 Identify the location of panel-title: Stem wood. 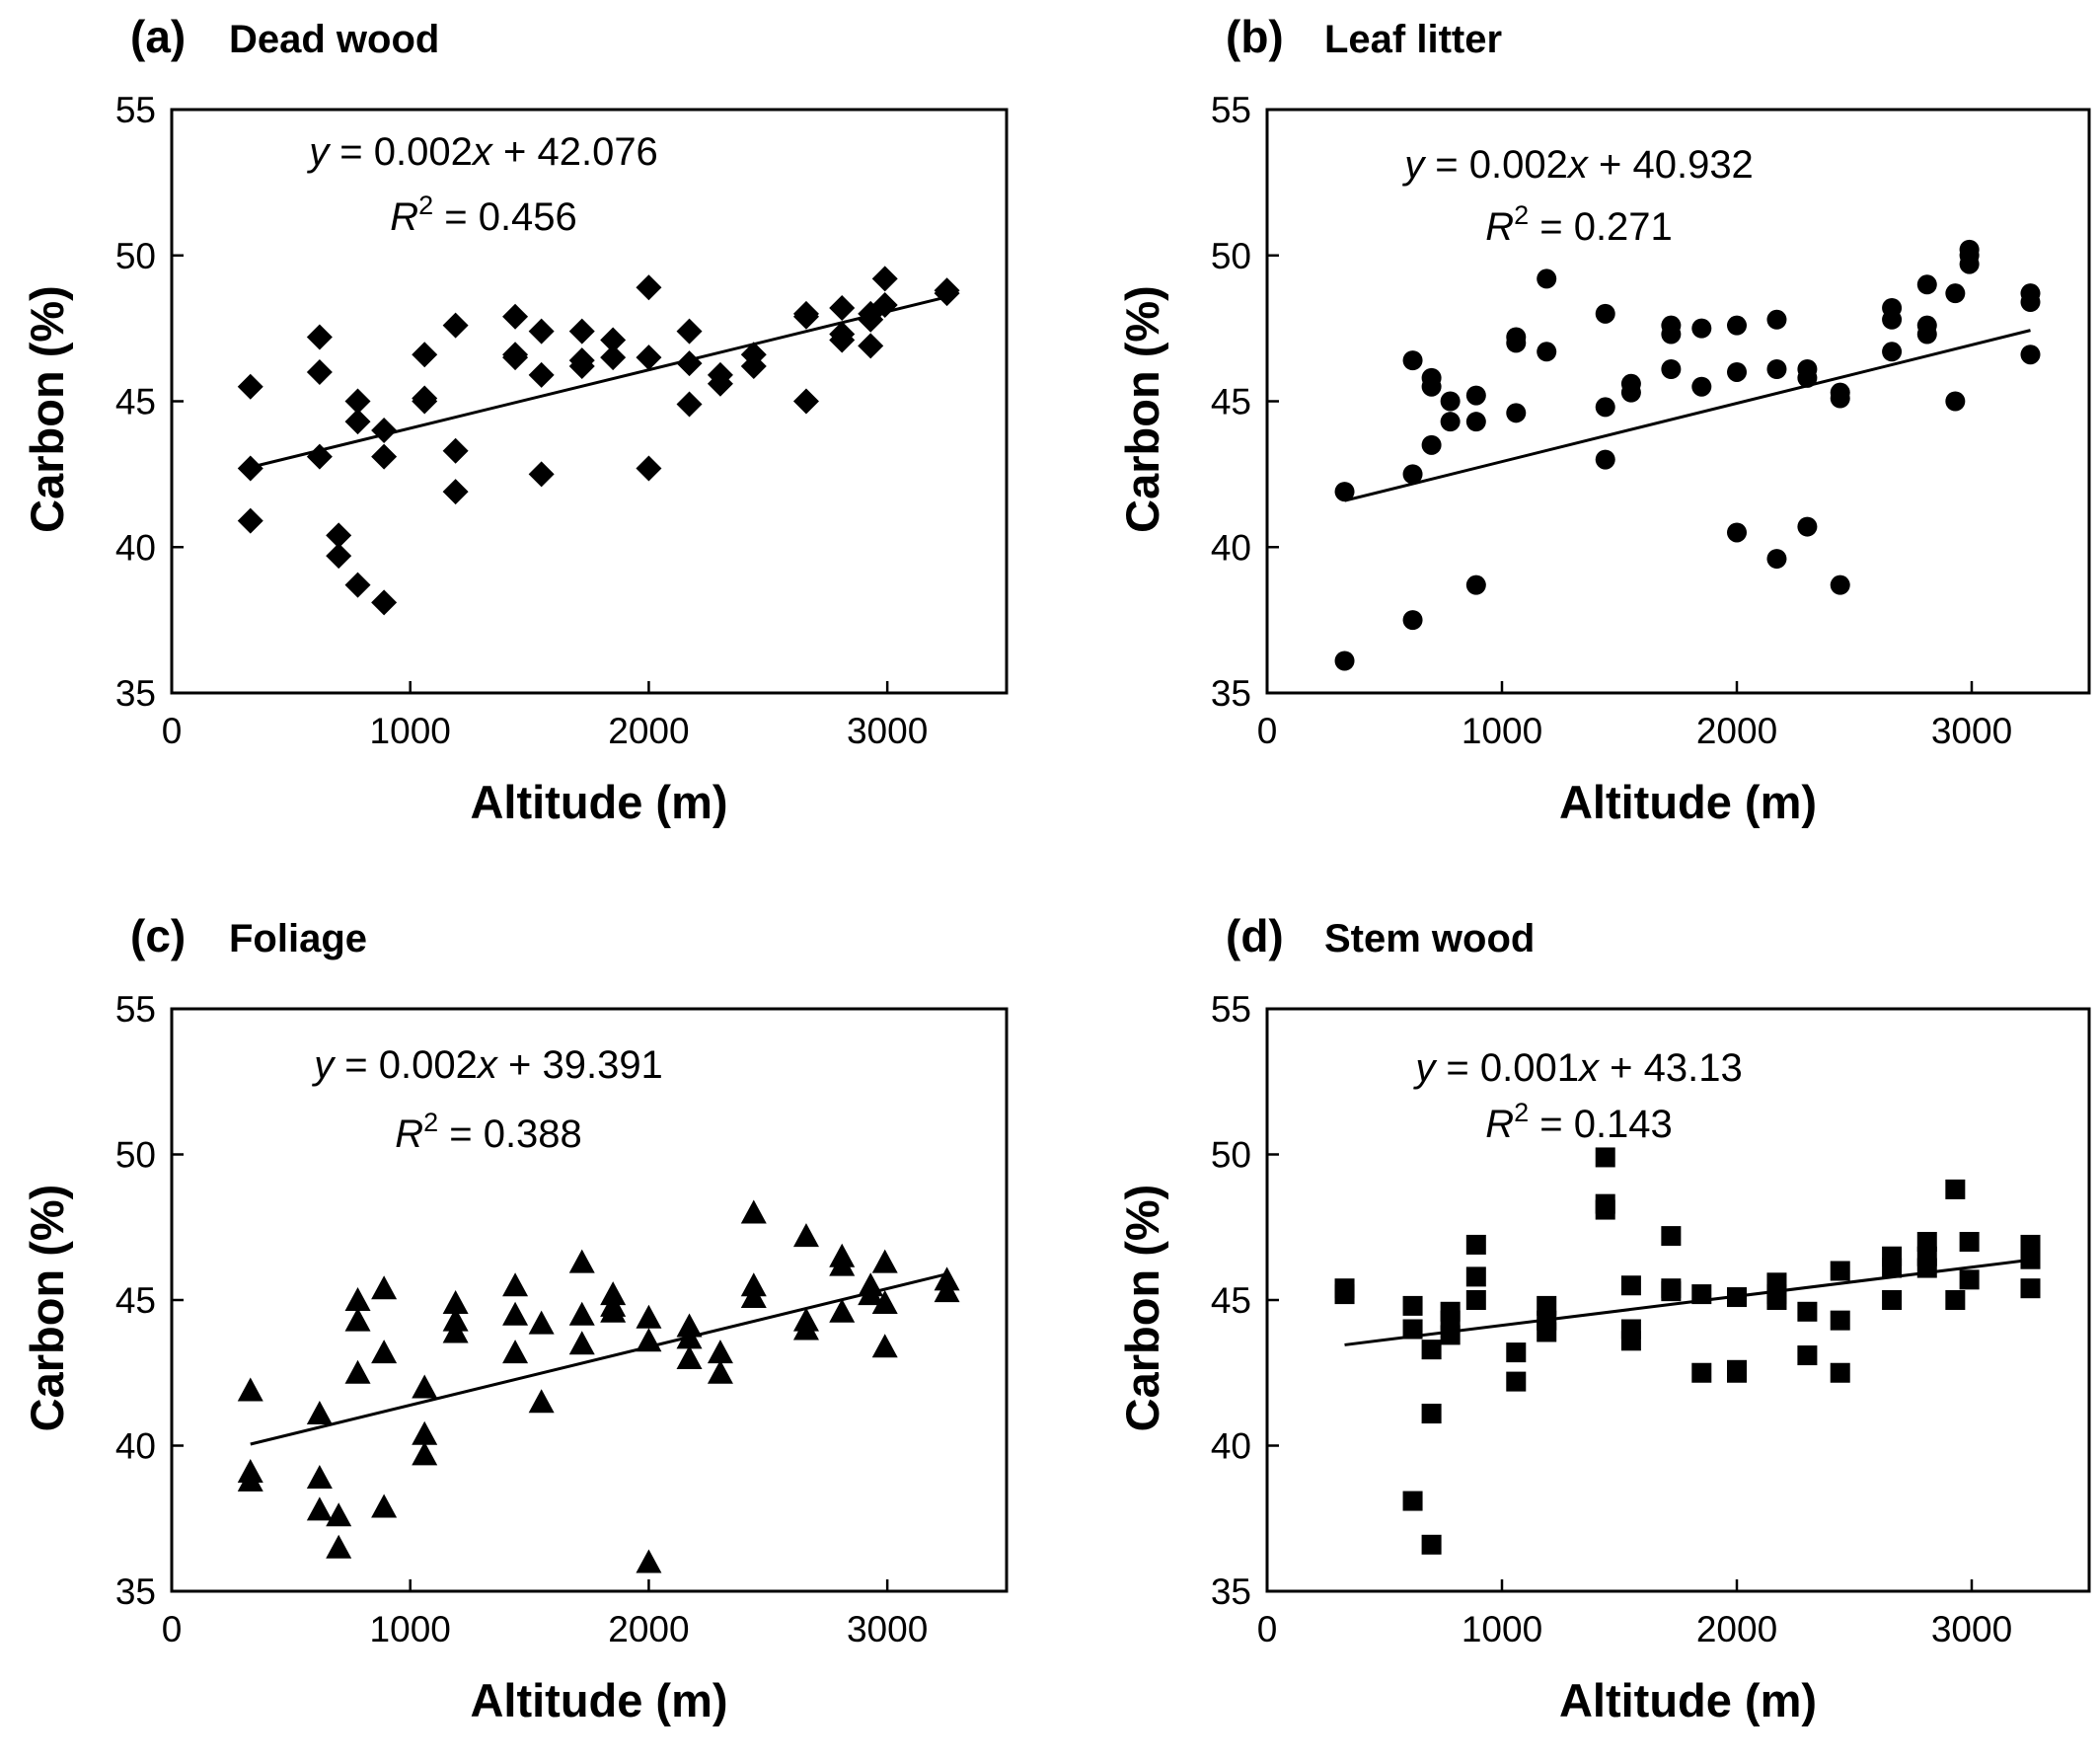
(1429, 939).